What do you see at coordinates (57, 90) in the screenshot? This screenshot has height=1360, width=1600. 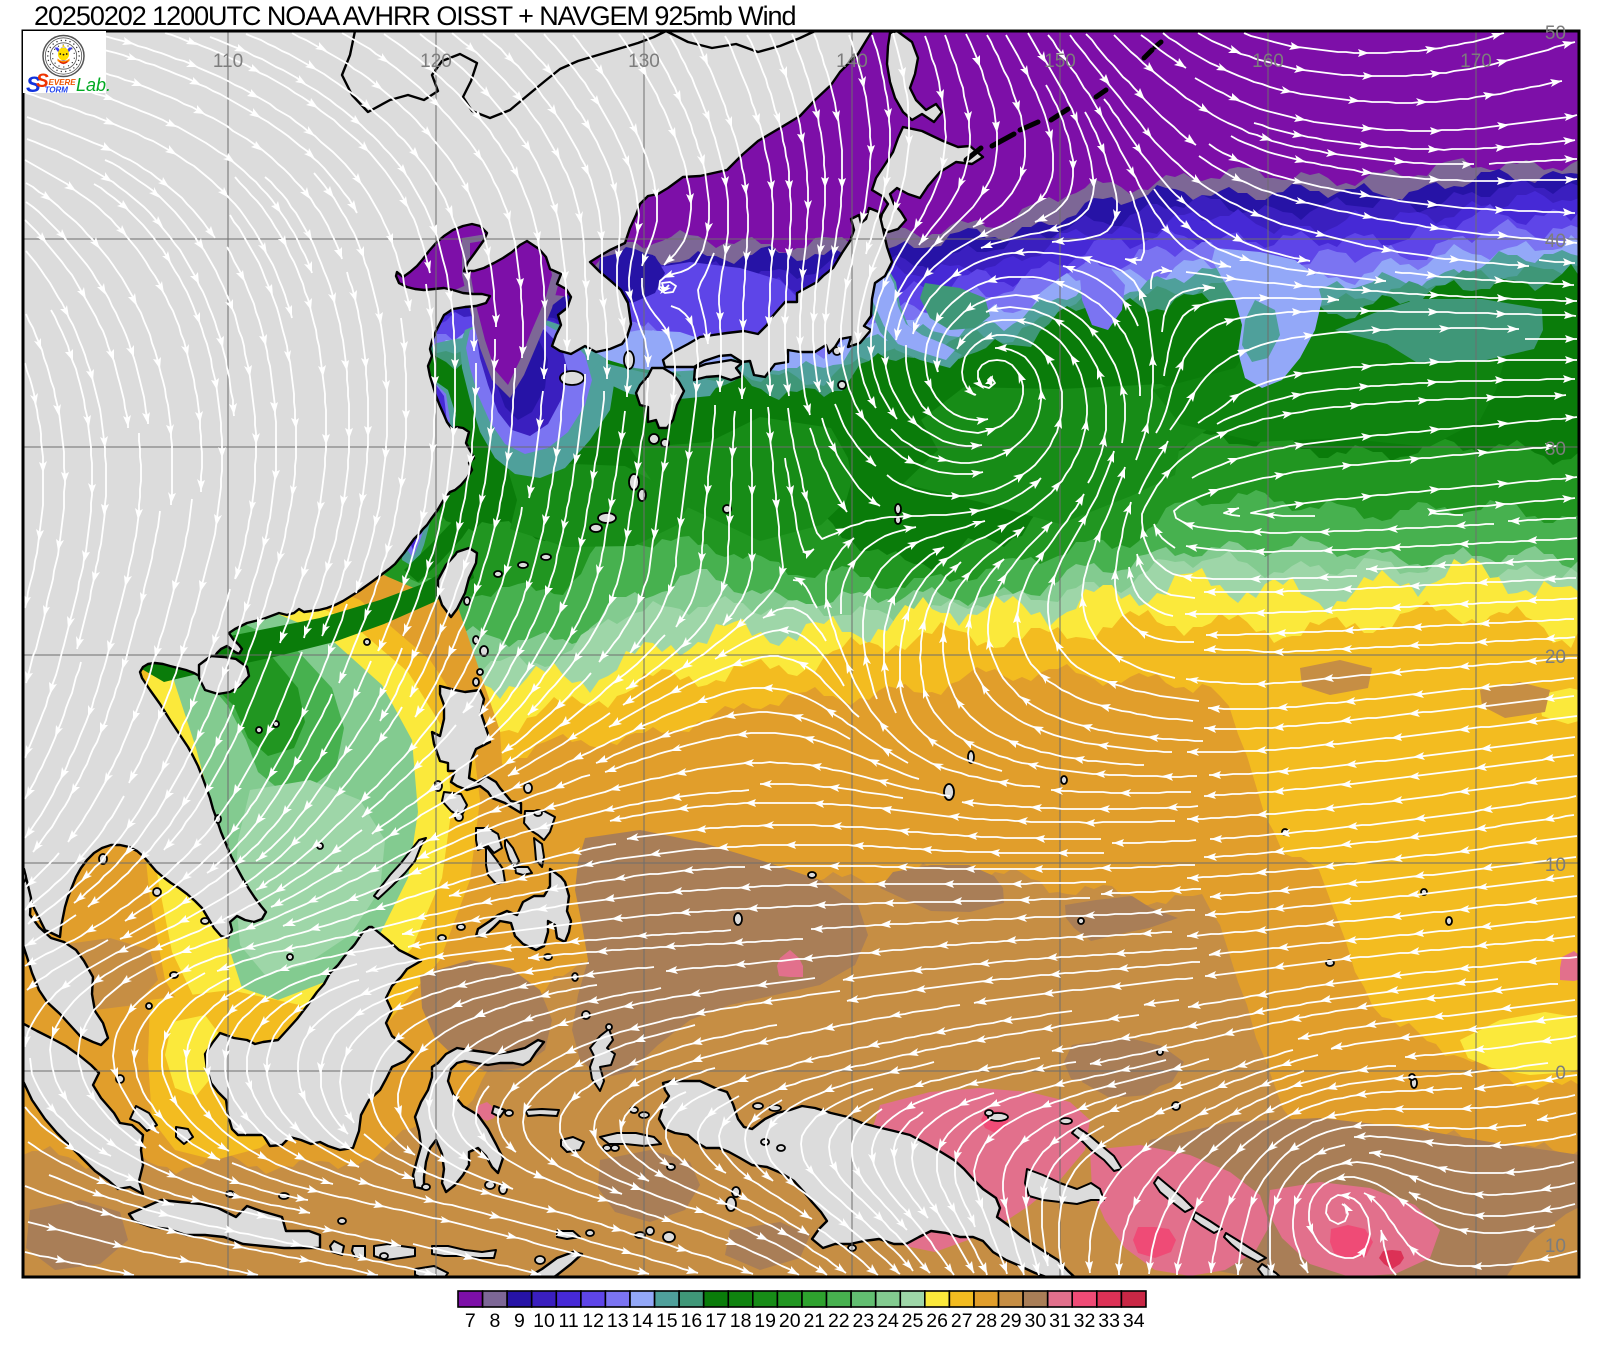 I see `svg-text: TORM` at bounding box center [57, 90].